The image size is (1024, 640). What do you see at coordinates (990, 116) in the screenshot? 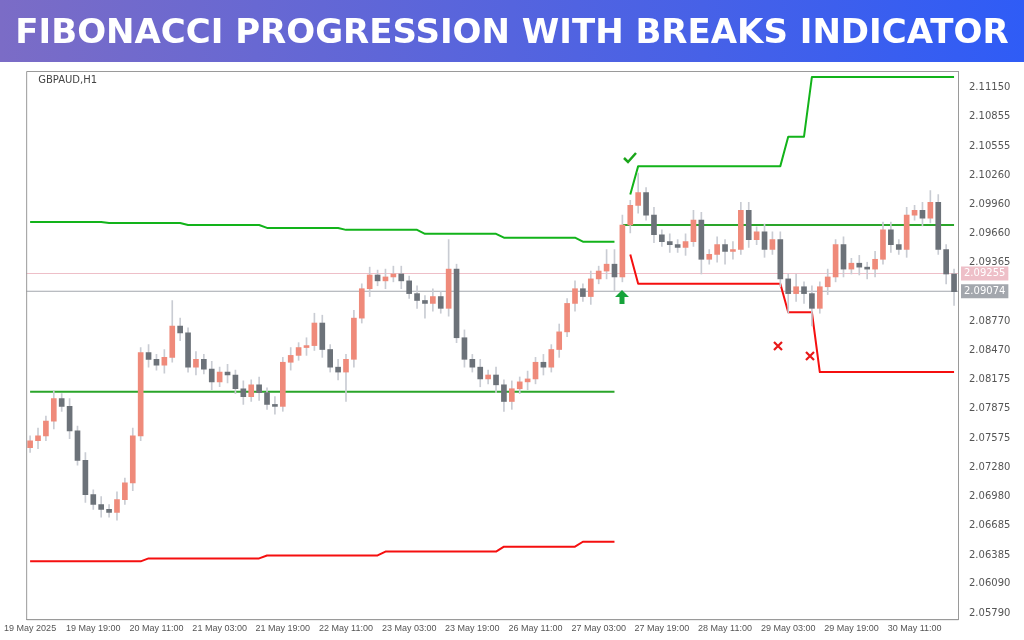
I see `y-tick-label: 2.10855` at bounding box center [990, 116].